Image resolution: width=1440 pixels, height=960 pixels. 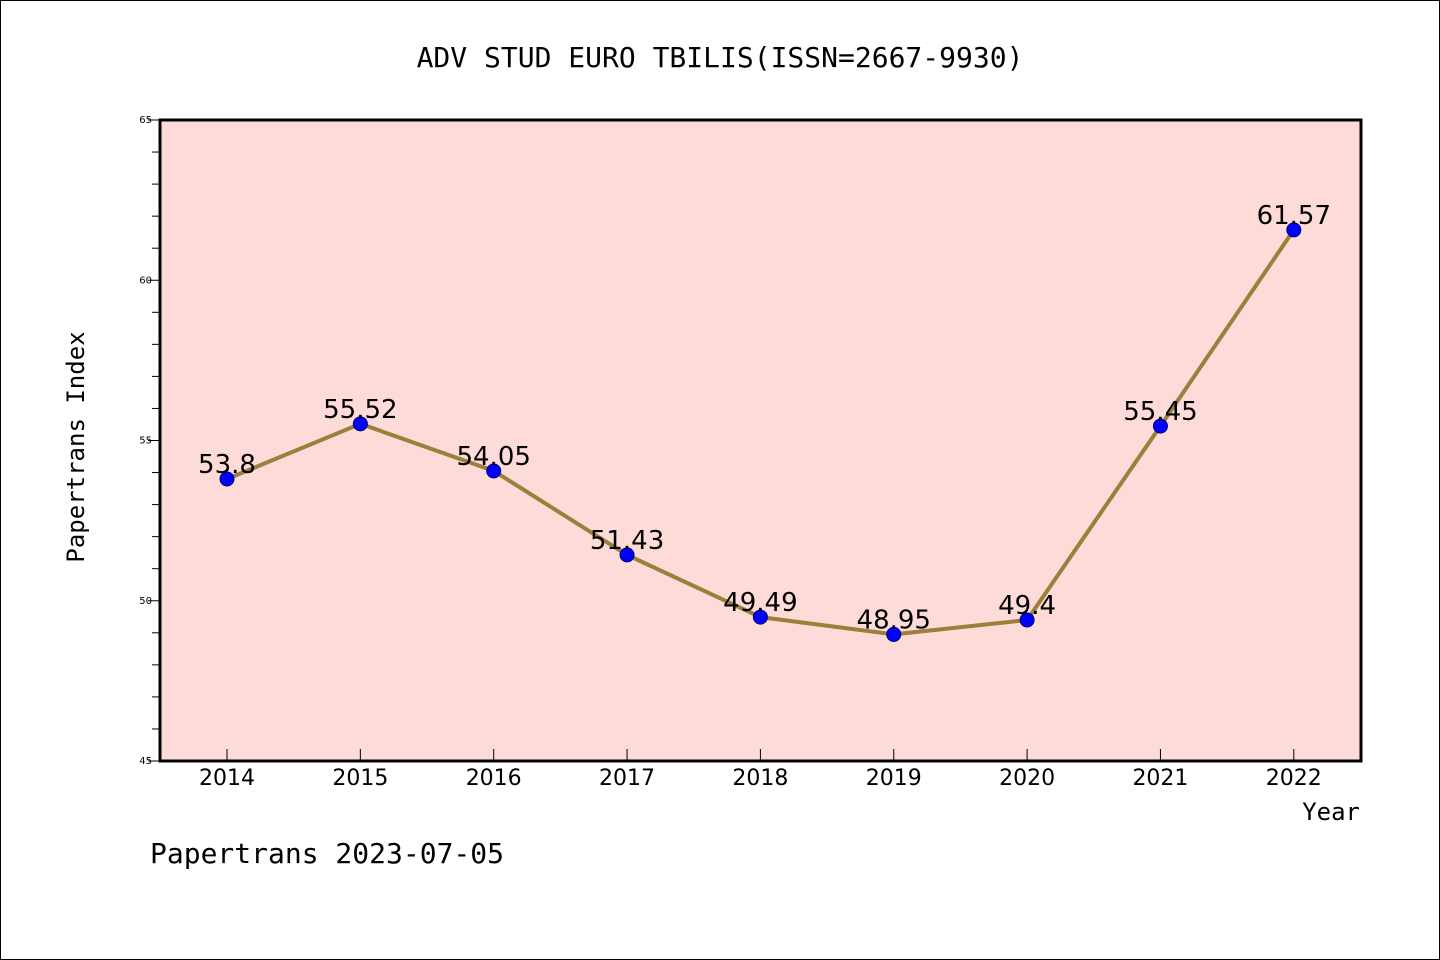 I want to click on data-label: 53.8, so click(x=227, y=465).